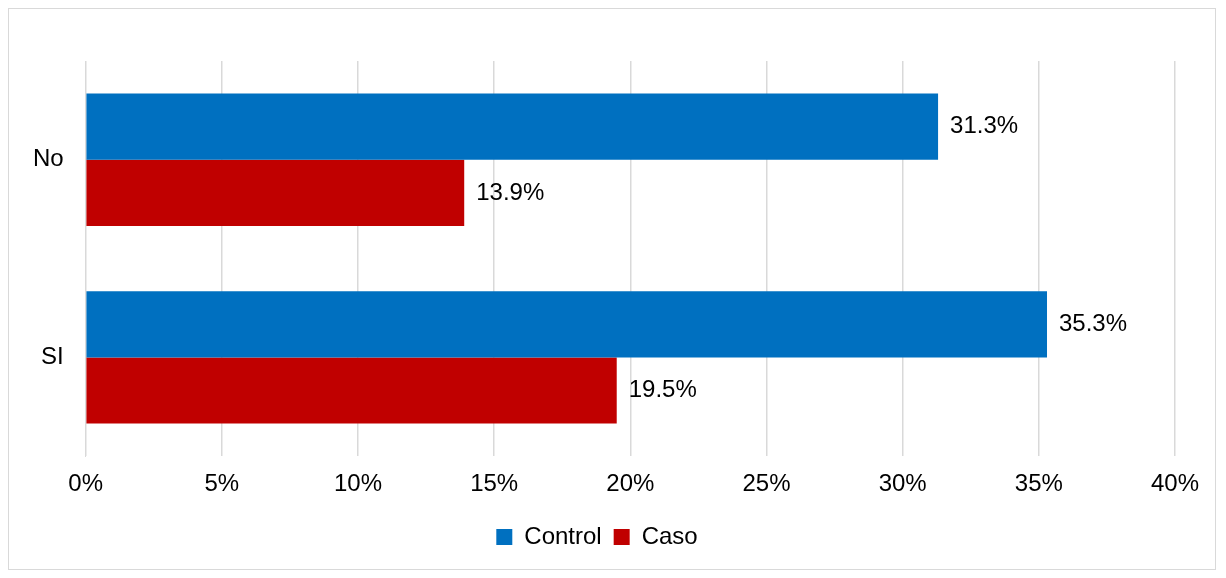 The height and width of the screenshot is (578, 1226). I want to click on x-tick-label: 40%, so click(1175, 483).